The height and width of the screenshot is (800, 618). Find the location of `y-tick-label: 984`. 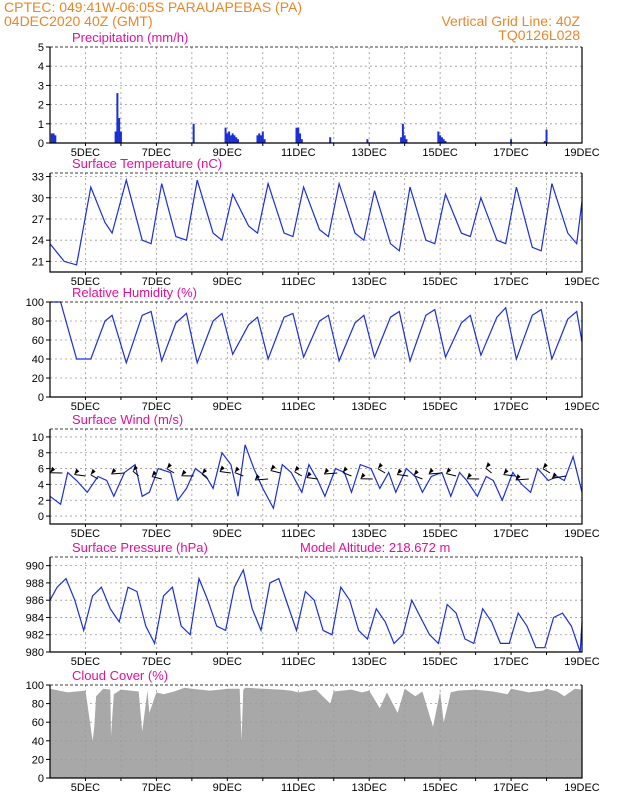

y-tick-label: 984 is located at coordinates (35, 618).